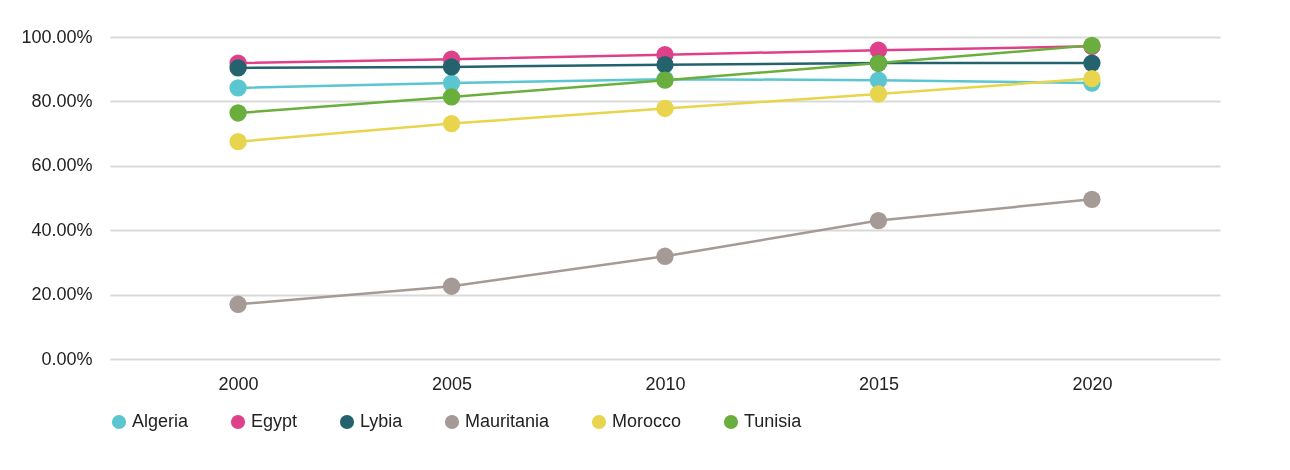 This screenshot has width=1290, height=470. Describe the element at coordinates (62, 100) in the screenshot. I see `y-tick-label: 80.00%` at that location.